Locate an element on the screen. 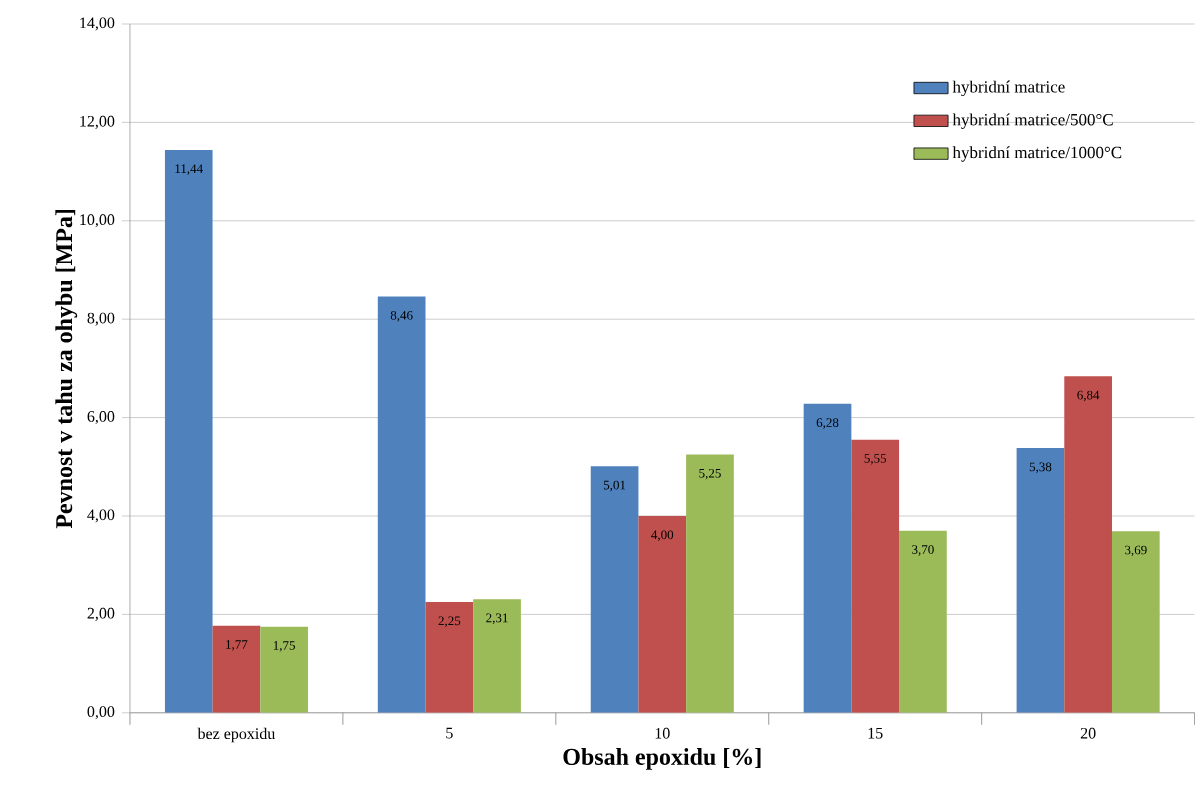 The image size is (1195, 789). data-label: 6,28 is located at coordinates (827, 423).